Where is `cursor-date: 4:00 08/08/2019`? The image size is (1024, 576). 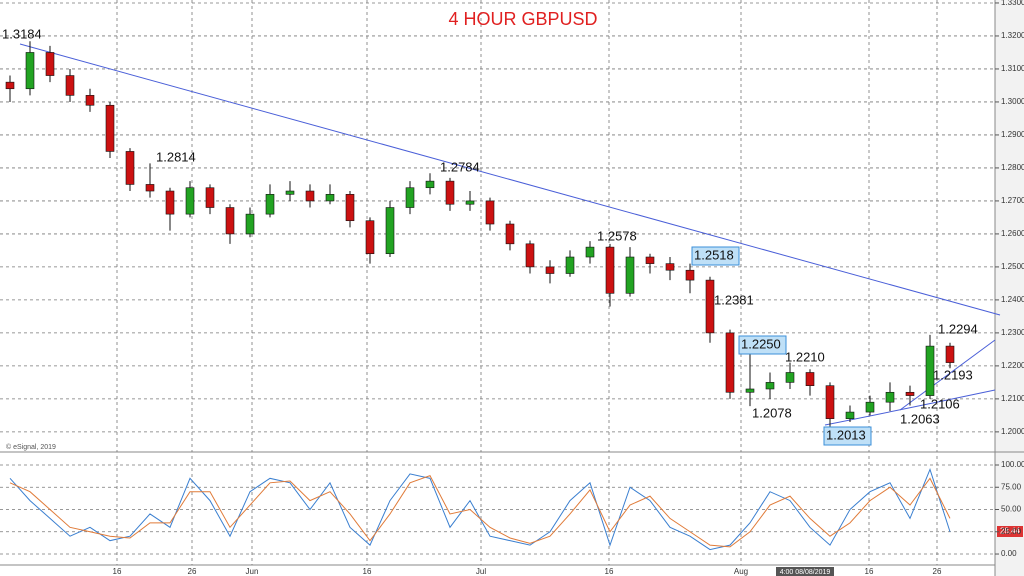 cursor-date: 4:00 08/08/2019 is located at coordinates (805, 572).